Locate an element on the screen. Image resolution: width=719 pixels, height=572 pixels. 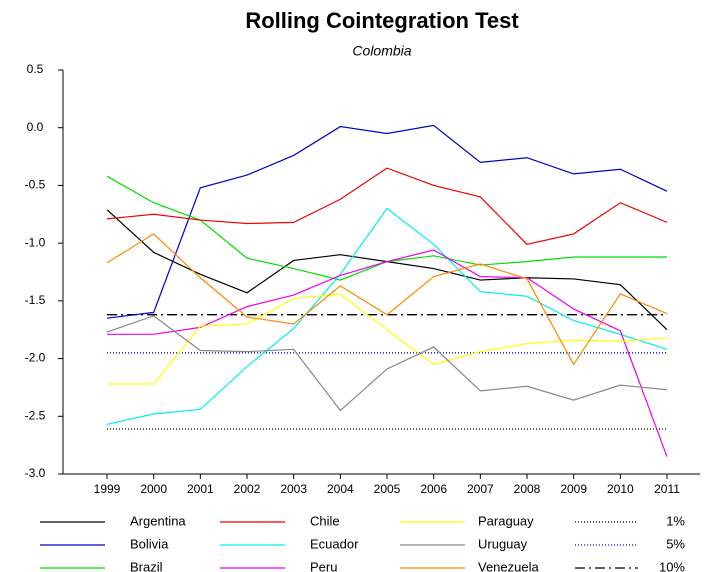
x-tick-label: 2008 is located at coordinates (527, 489).